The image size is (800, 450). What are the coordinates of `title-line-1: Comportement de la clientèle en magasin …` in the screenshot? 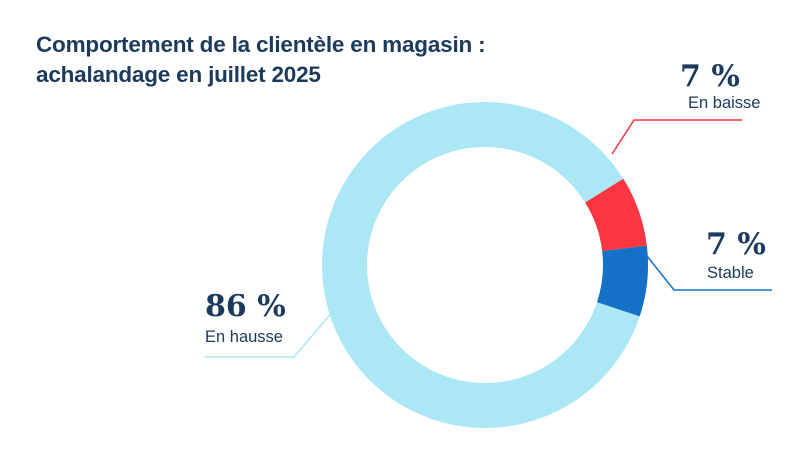 It's located at (261, 44).